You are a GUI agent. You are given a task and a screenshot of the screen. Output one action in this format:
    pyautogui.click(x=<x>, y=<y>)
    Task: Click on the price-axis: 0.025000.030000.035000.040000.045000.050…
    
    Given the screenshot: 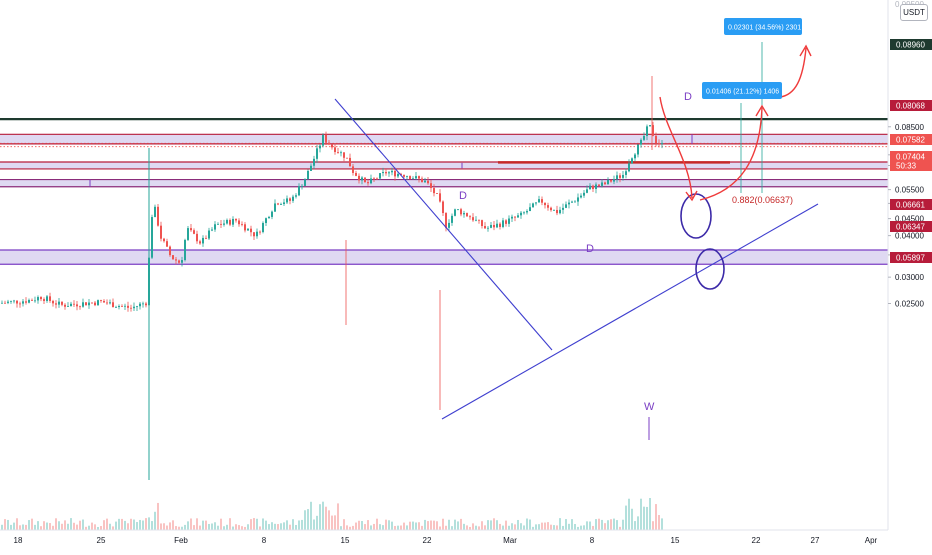 What is the action you would take?
    pyautogui.click(x=909, y=265)
    